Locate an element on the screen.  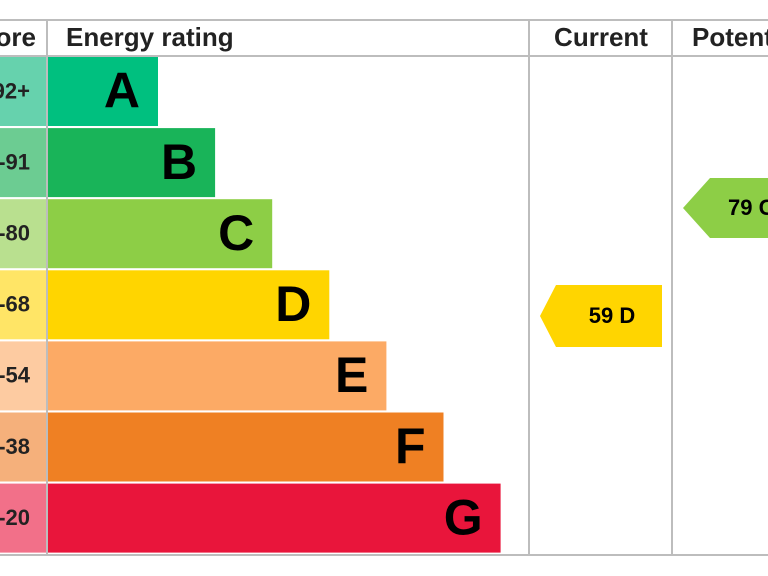
rating-header: Energy rating is located at coordinates (150, 37).